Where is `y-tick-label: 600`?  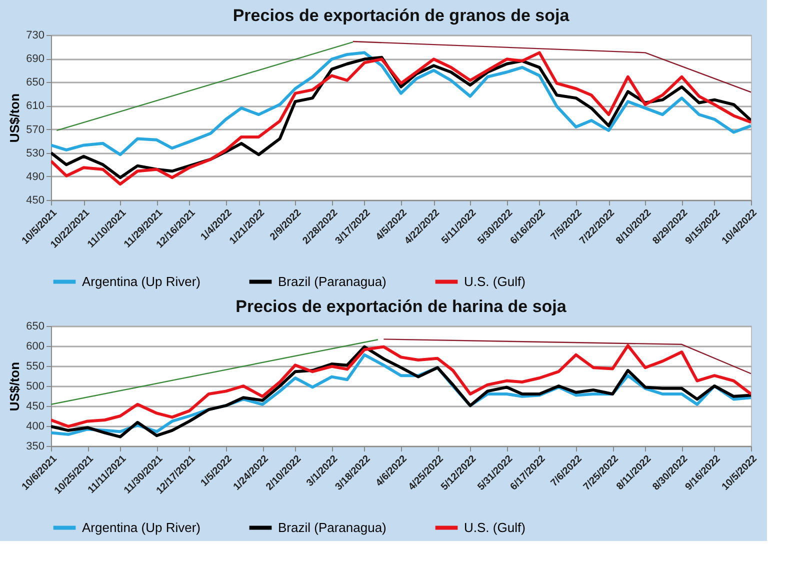 y-tick-label: 600 is located at coordinates (35, 346).